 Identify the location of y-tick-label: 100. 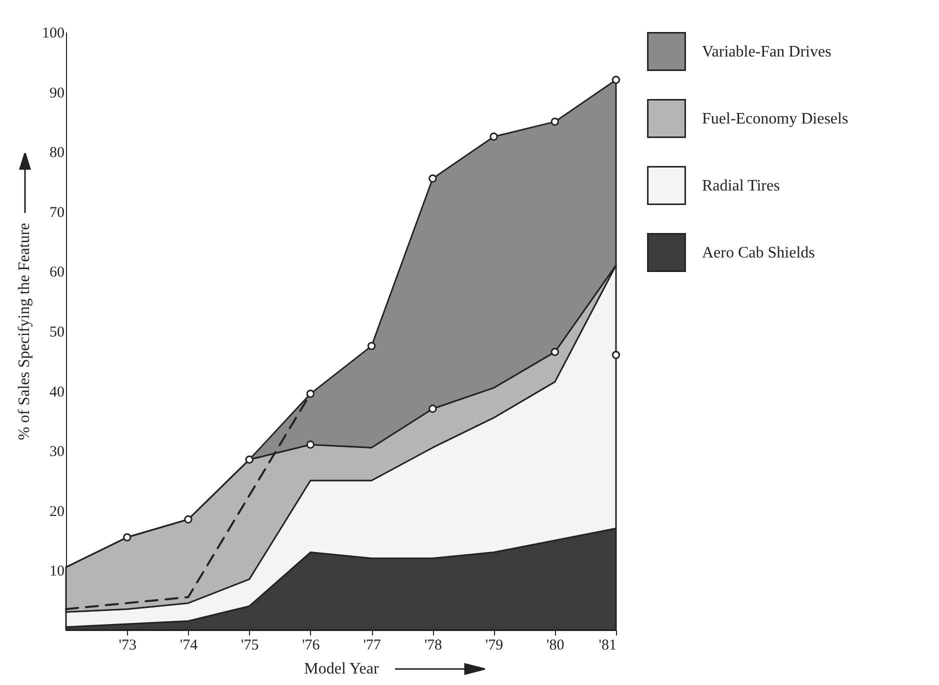
(53, 34).